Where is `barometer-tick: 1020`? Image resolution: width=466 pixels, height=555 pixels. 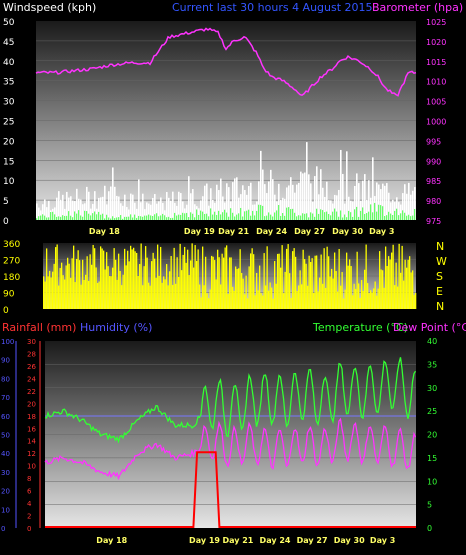 barometer-tick: 1020 is located at coordinates (436, 42).